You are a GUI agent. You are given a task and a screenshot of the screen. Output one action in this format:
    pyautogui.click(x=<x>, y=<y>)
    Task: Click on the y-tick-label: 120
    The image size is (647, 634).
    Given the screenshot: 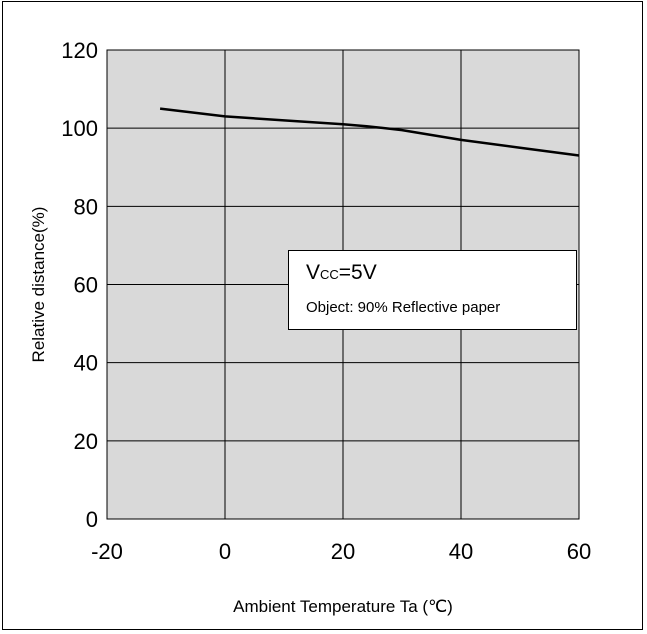 What is the action you would take?
    pyautogui.click(x=79, y=50)
    